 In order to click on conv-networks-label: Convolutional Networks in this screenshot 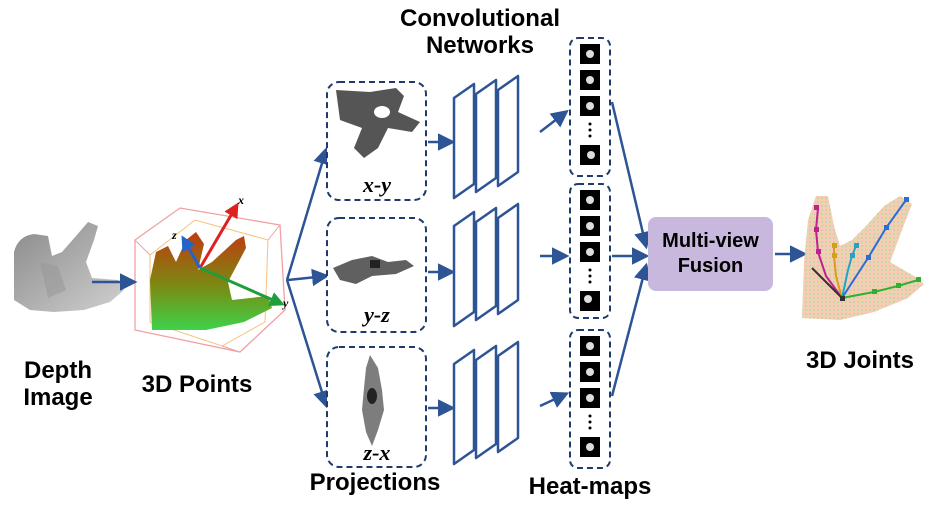, I will do `click(480, 32)`.